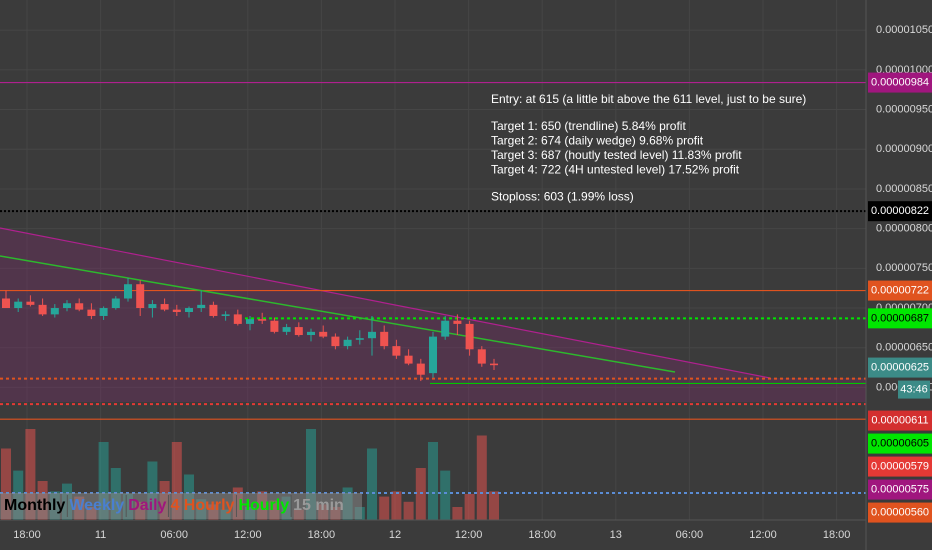 This screenshot has width=932, height=550. What do you see at coordinates (900, 466) in the screenshot?
I see `price-badge-label: 0.00000579` at bounding box center [900, 466].